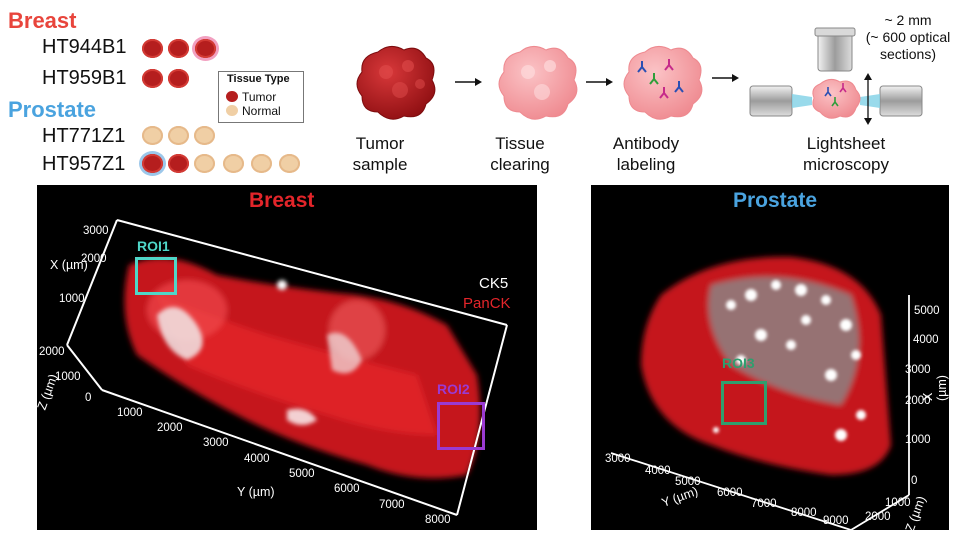 The height and width of the screenshot is (542, 960). What do you see at coordinates (84, 78) in the screenshot?
I see `sample-id-ht959b1: HT959B1` at bounding box center [84, 78].